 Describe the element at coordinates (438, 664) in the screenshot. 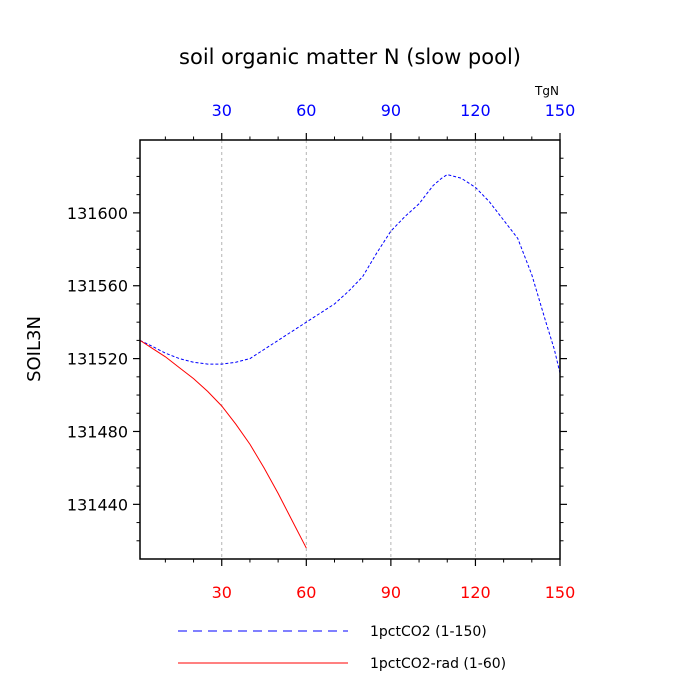

I see `legend-label-2: 1pctCO2-rad (1-60)` at that location.